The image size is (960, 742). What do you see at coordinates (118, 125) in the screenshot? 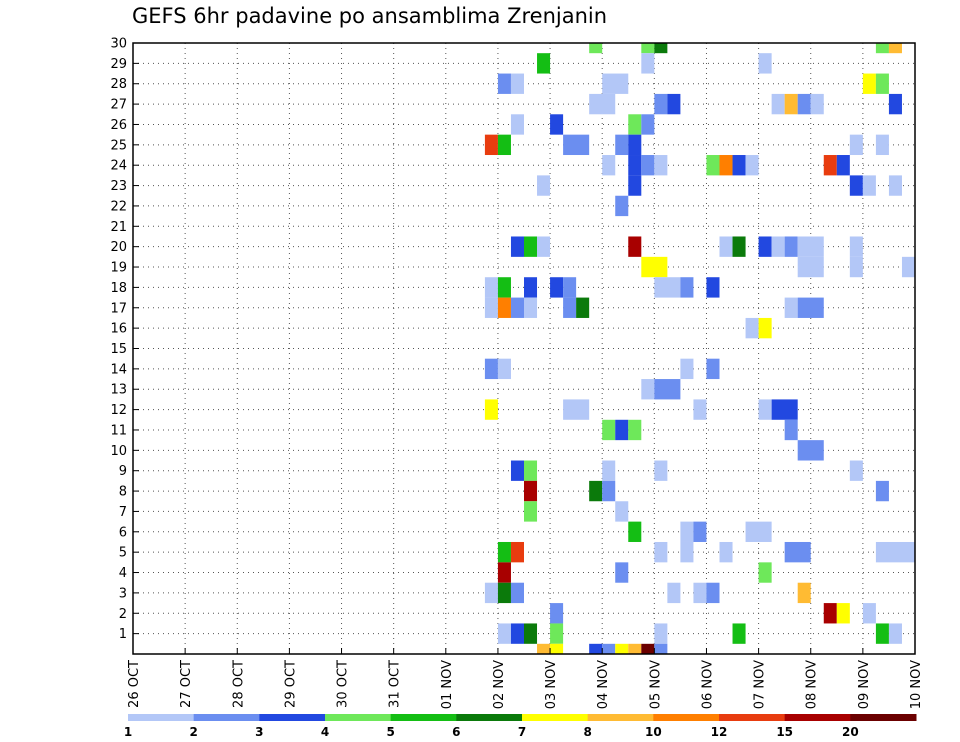
I see `y-tick-label: 26` at bounding box center [118, 125].